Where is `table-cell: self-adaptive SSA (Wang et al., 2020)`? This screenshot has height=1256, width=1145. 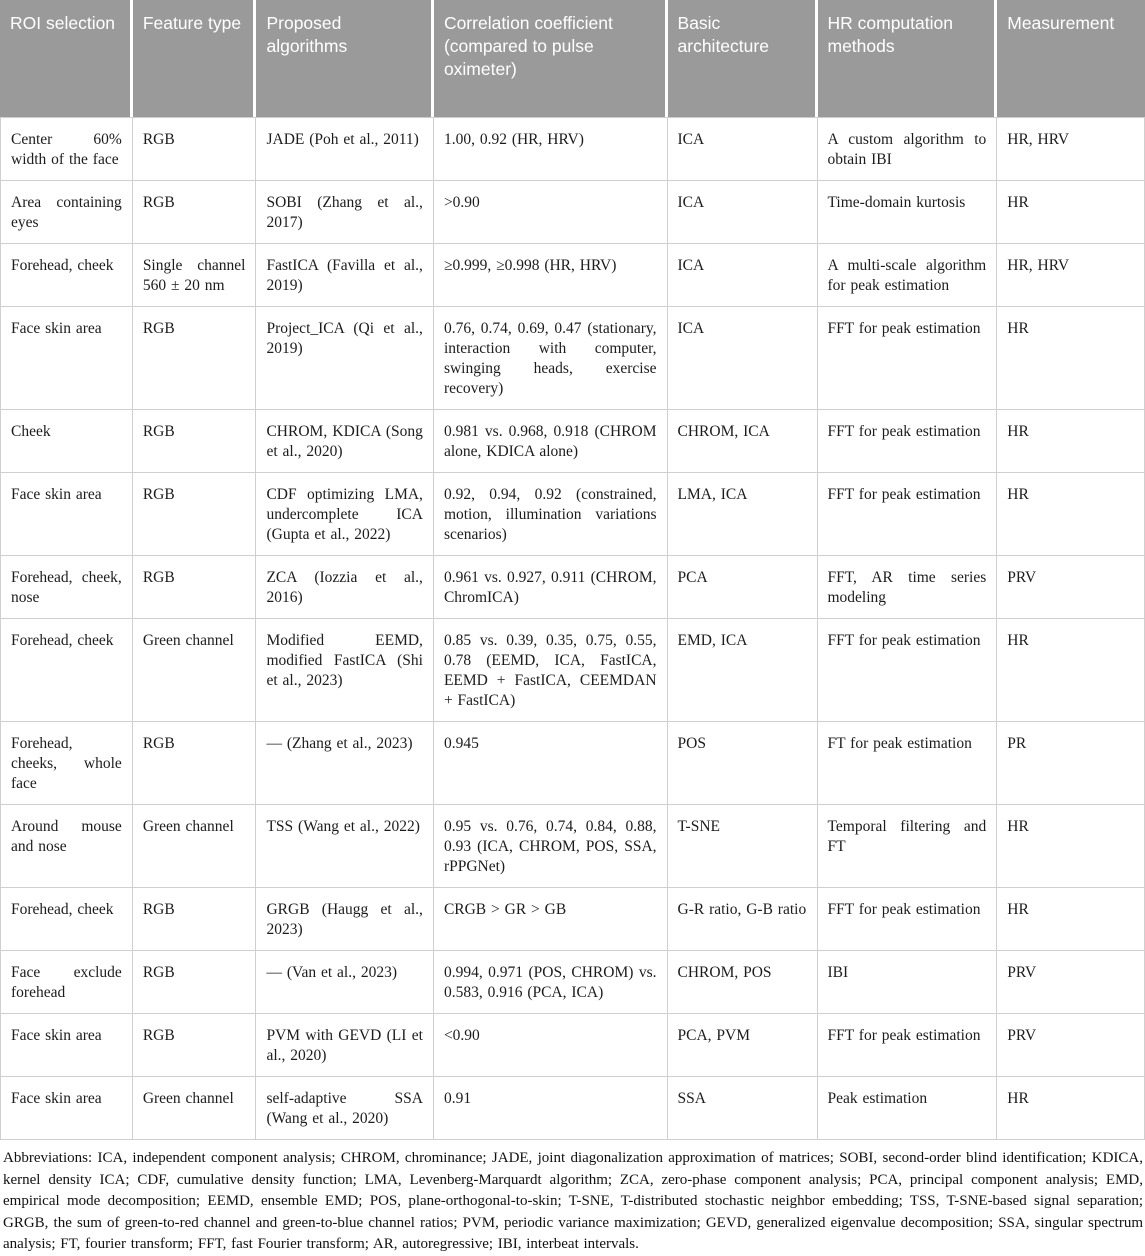
table-cell: self-adaptive SSA (Wang et al., 2020) is located at coordinates (345, 1108).